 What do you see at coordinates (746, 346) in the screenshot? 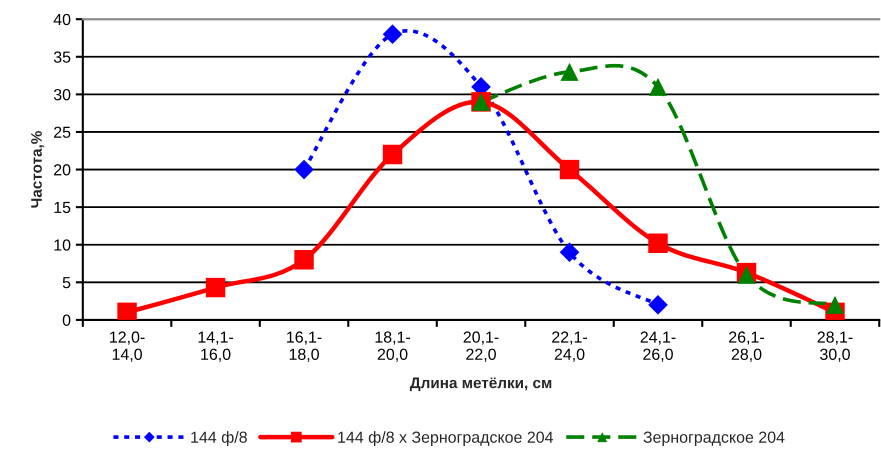
I see `x-tick-label: 26,1- 28,0` at bounding box center [746, 346].